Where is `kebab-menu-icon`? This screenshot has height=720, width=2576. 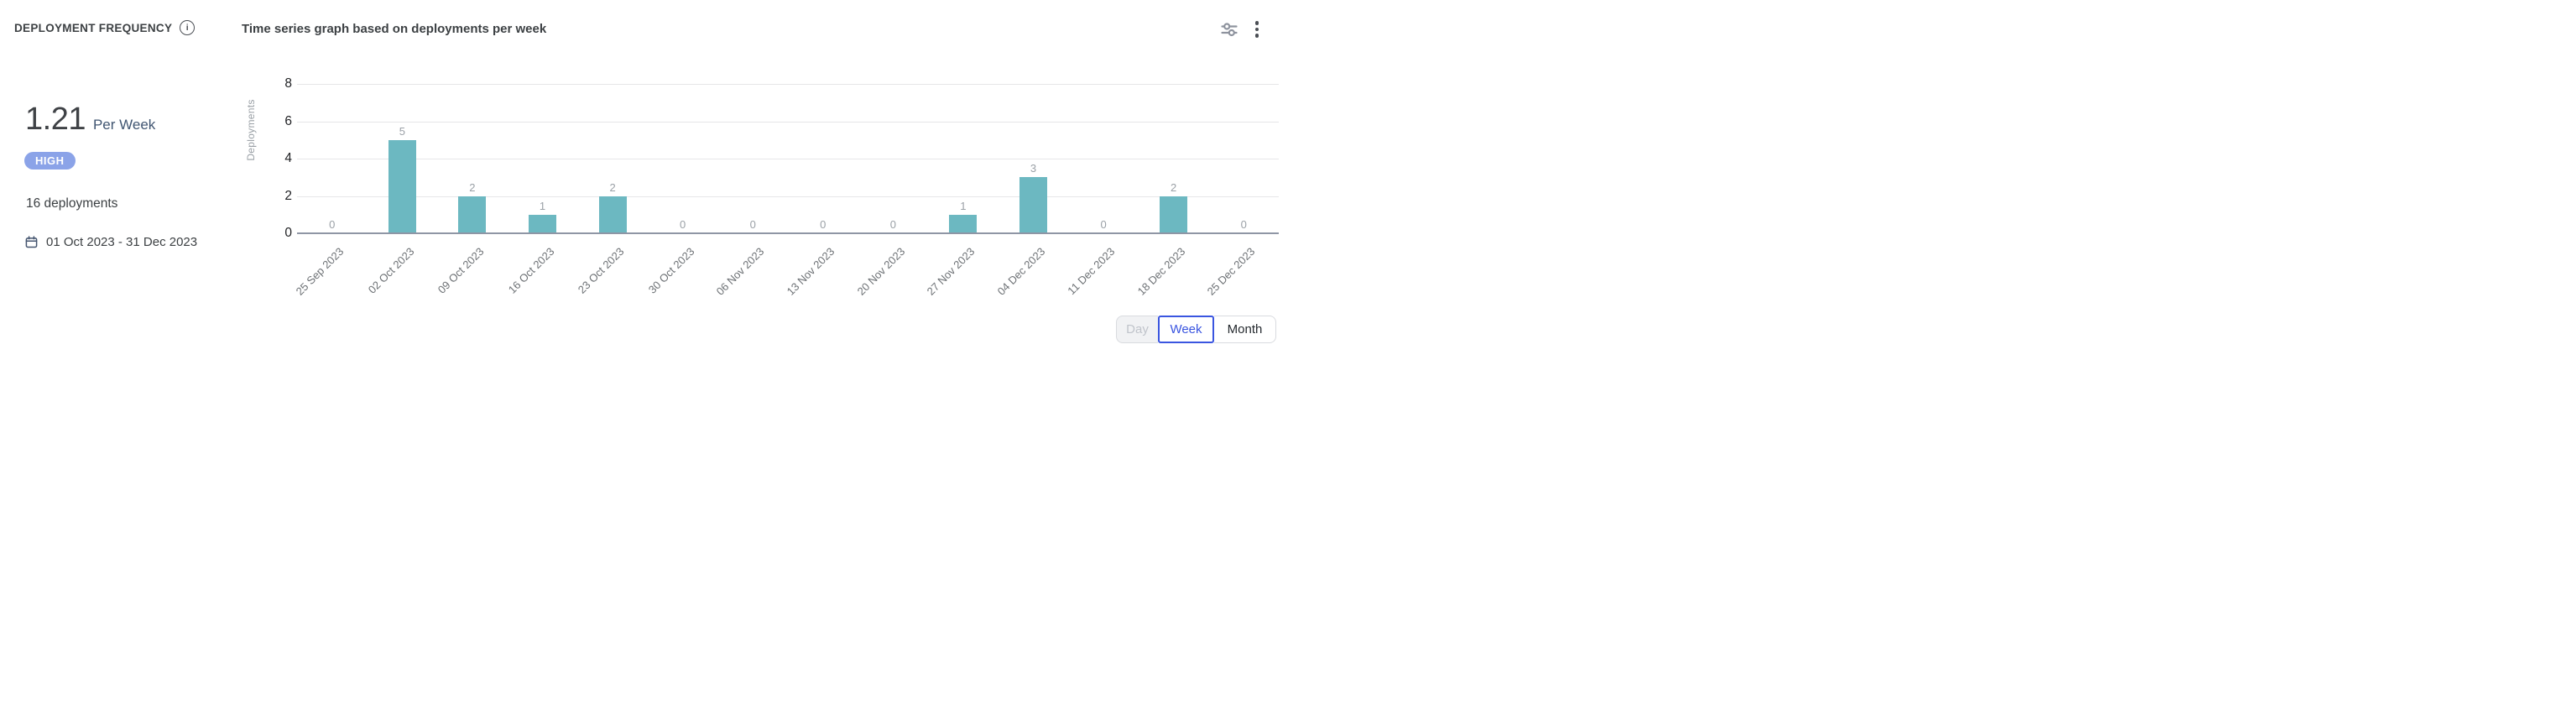
kebab-menu-icon is located at coordinates (1257, 29).